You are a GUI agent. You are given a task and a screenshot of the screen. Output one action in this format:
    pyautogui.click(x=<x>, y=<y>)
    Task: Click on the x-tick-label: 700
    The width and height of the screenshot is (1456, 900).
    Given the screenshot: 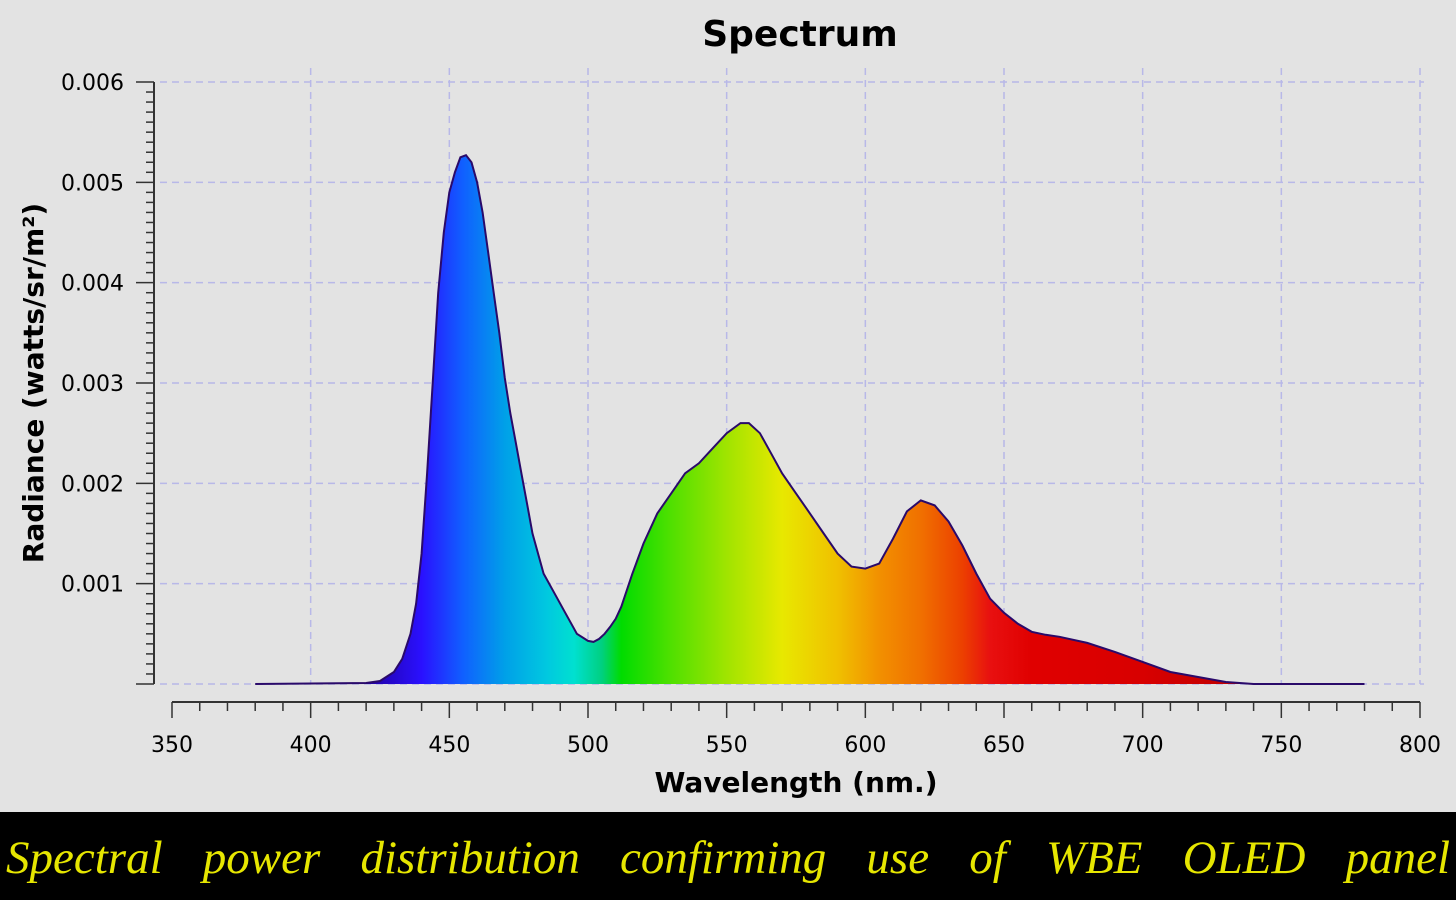 What is the action you would take?
    pyautogui.click(x=1143, y=745)
    